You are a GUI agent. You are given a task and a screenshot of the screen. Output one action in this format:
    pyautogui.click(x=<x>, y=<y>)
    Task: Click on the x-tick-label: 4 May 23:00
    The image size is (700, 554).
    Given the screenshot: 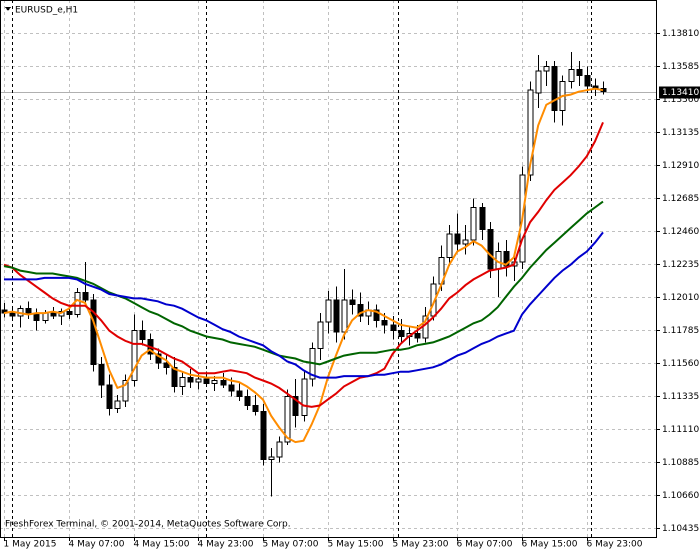 What is the action you would take?
    pyautogui.click(x=226, y=545)
    